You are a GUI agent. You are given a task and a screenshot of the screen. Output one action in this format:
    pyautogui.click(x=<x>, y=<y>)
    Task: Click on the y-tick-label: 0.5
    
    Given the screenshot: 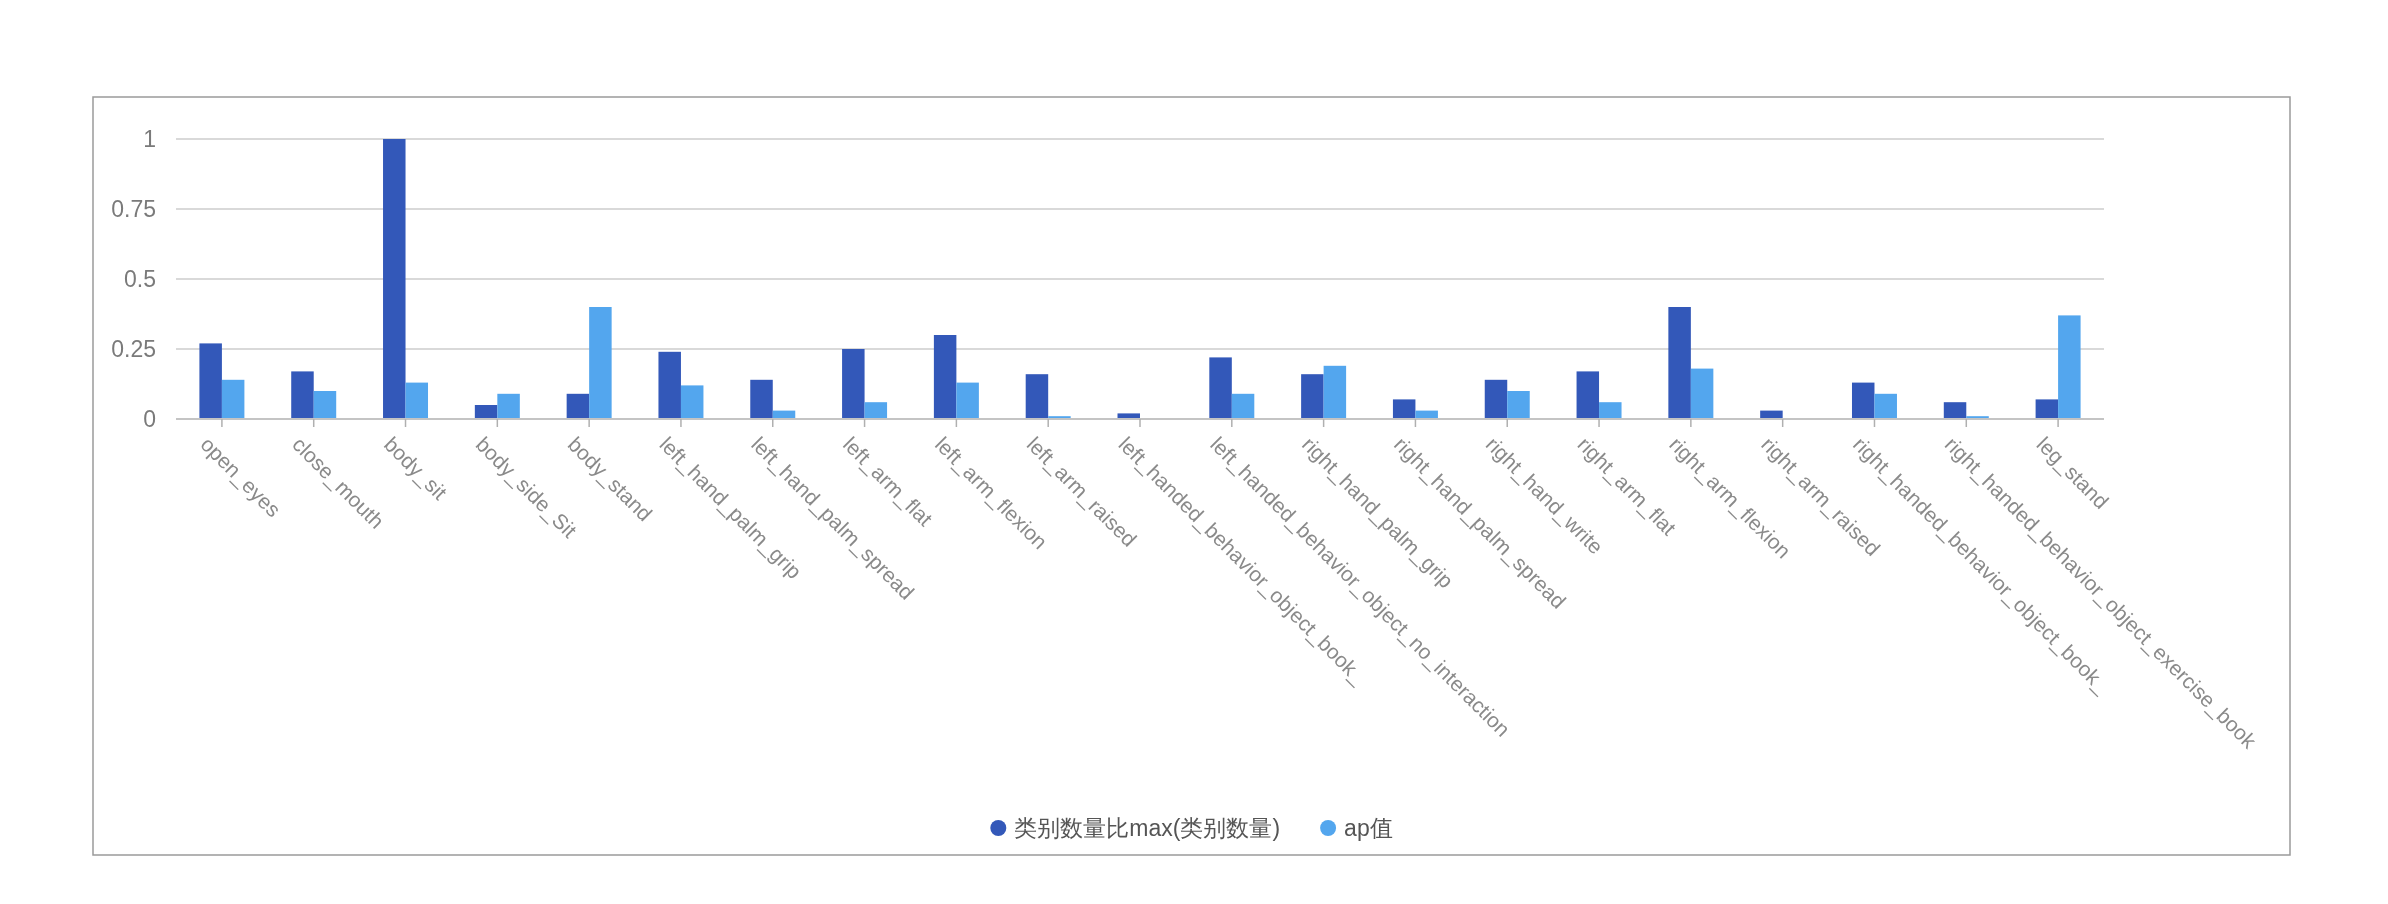 What is the action you would take?
    pyautogui.click(x=140, y=279)
    